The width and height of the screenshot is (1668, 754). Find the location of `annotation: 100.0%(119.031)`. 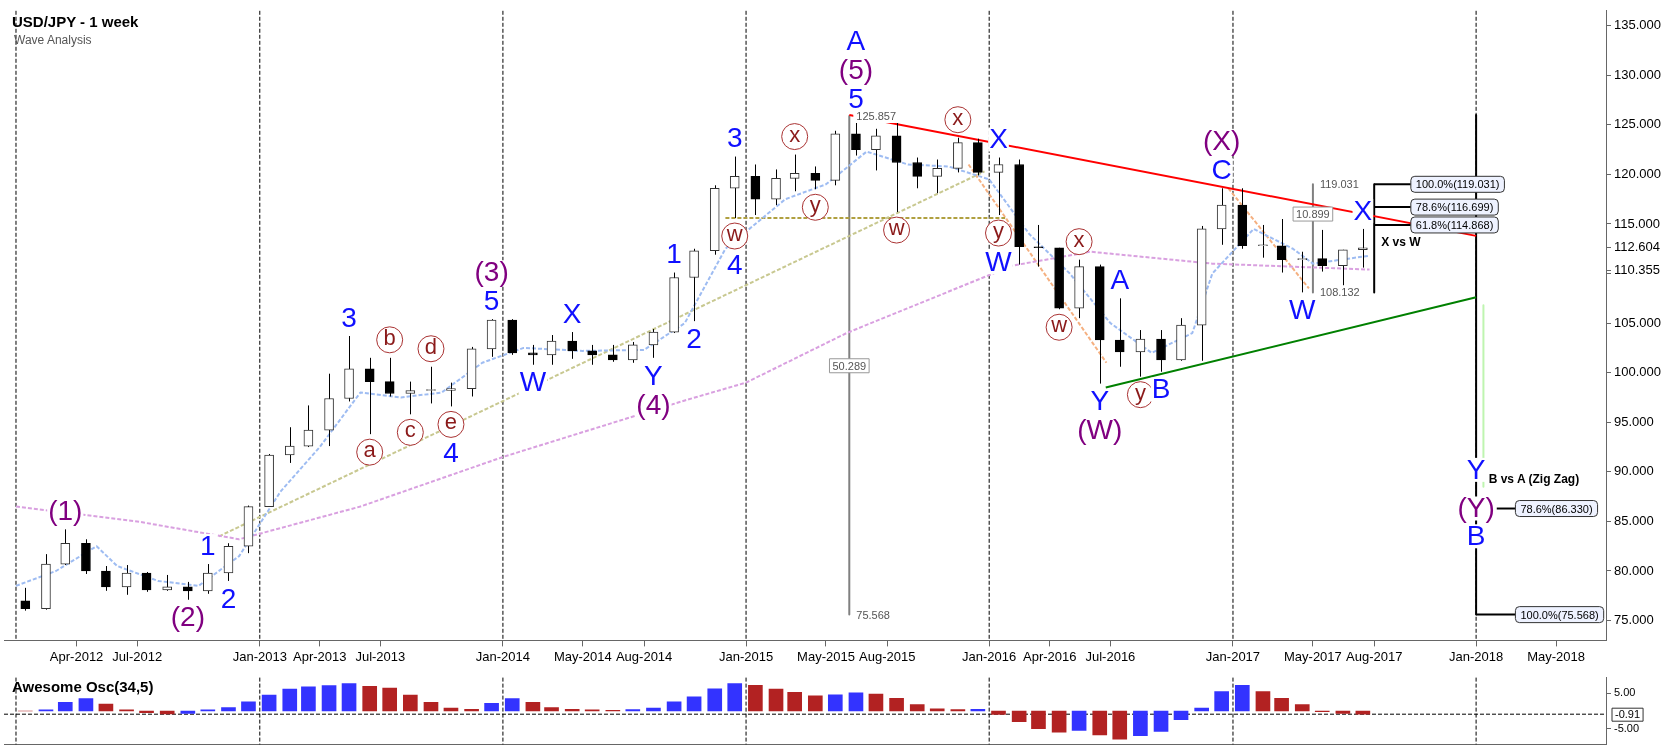

annotation: 100.0%(119.031) is located at coordinates (1457, 184).